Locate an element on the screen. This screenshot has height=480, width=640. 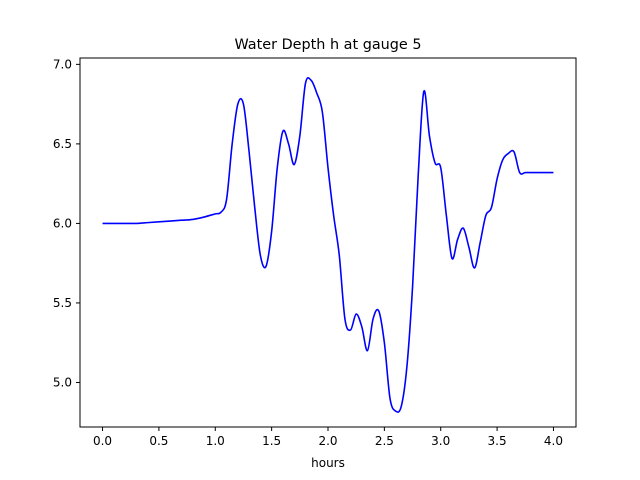
x-tick-label: 1.0 is located at coordinates (215, 441).